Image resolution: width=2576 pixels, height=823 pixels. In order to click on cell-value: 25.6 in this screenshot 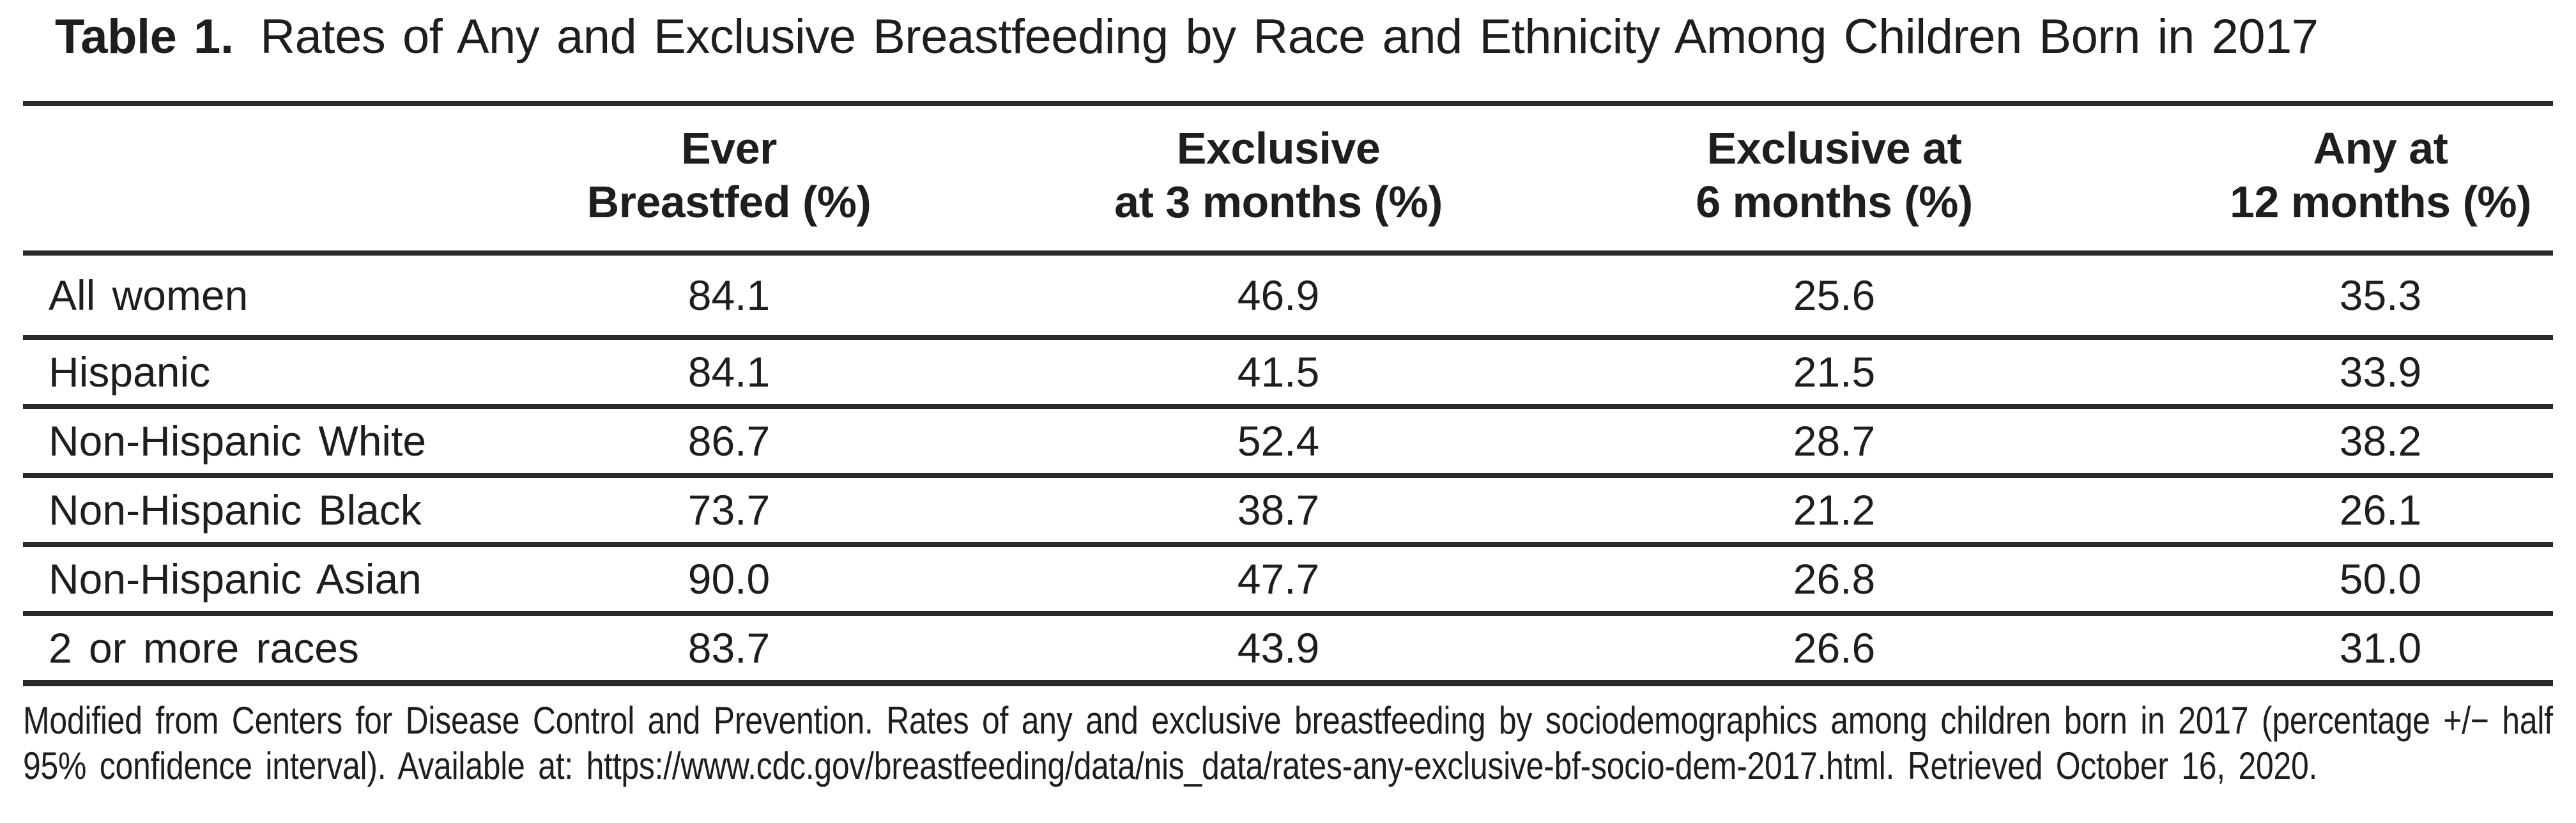, I will do `click(1834, 295)`.